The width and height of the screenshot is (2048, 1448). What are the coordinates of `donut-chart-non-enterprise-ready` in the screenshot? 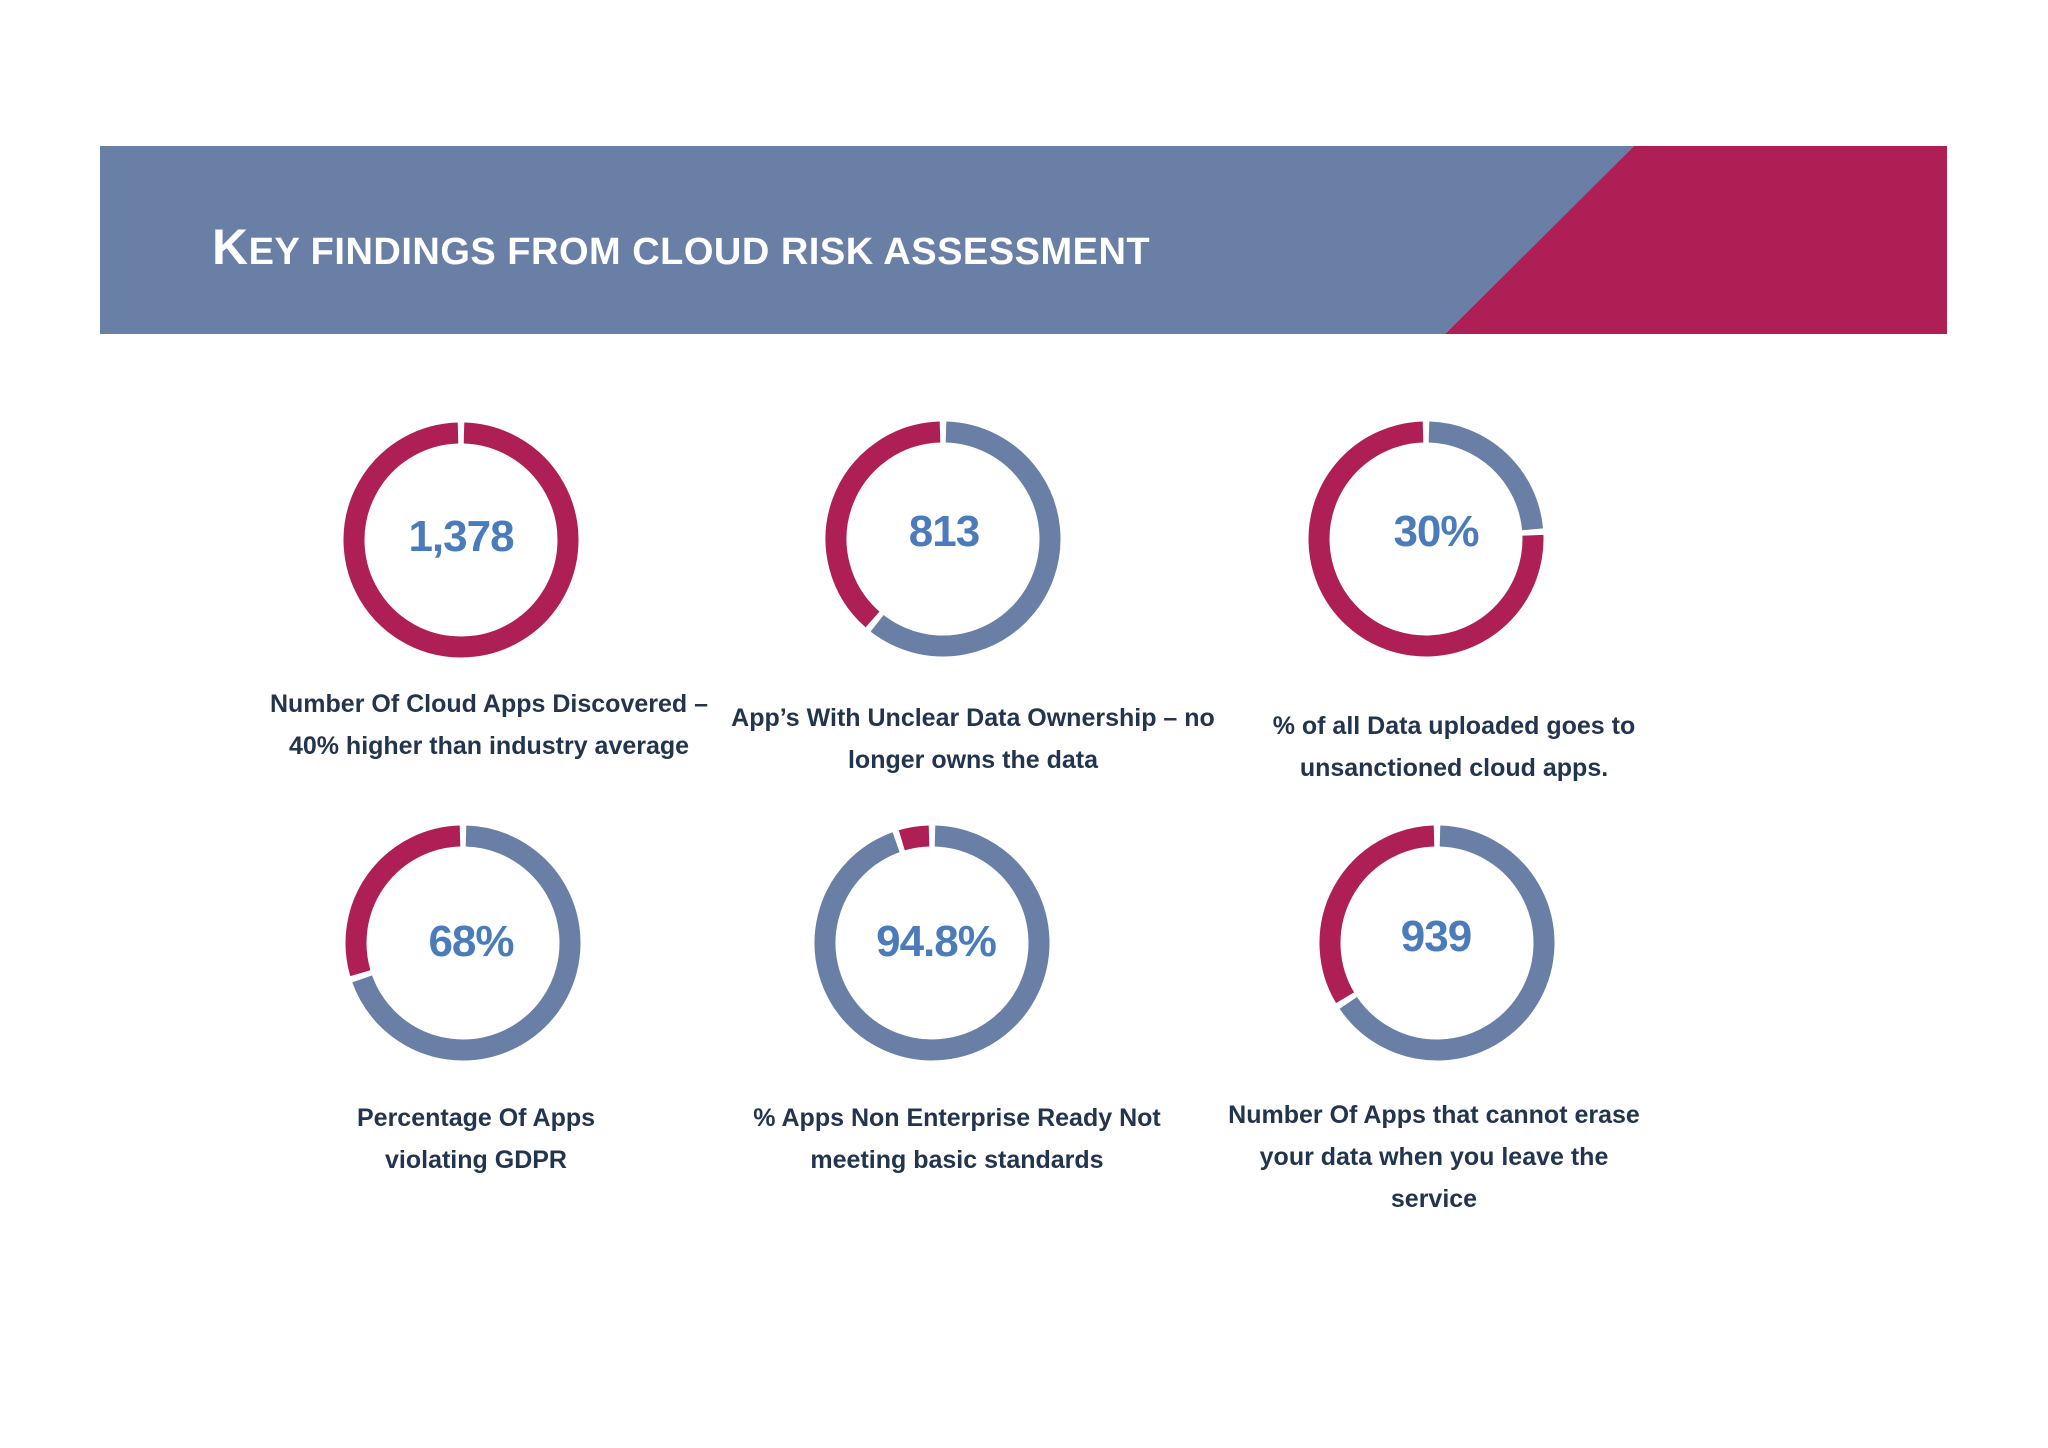 It's located at (932, 943).